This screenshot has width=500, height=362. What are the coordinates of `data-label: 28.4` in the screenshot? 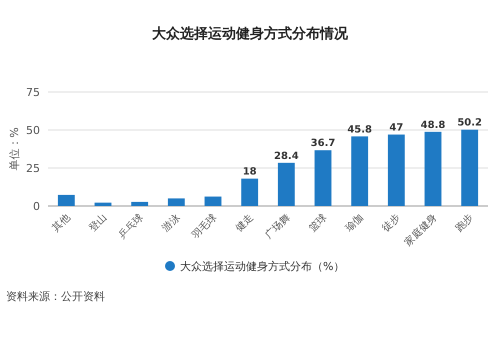 It's located at (286, 156).